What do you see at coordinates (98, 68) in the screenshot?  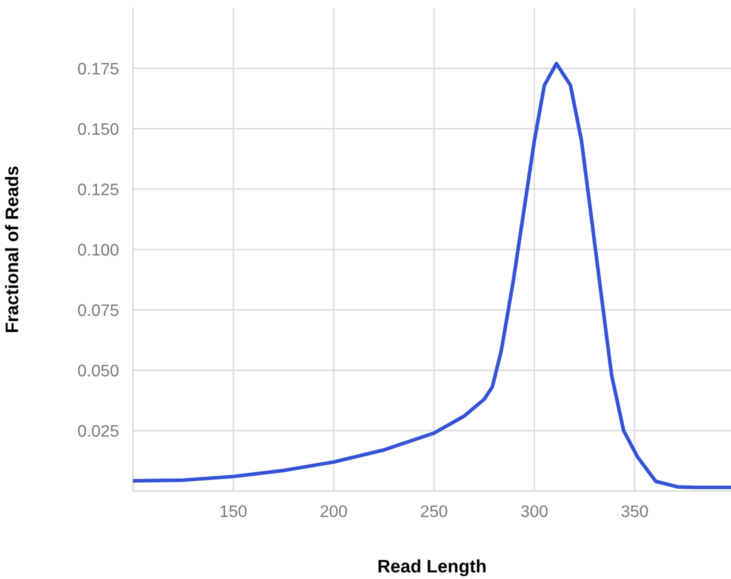 I see `y-tick-label: 0.175` at bounding box center [98, 68].